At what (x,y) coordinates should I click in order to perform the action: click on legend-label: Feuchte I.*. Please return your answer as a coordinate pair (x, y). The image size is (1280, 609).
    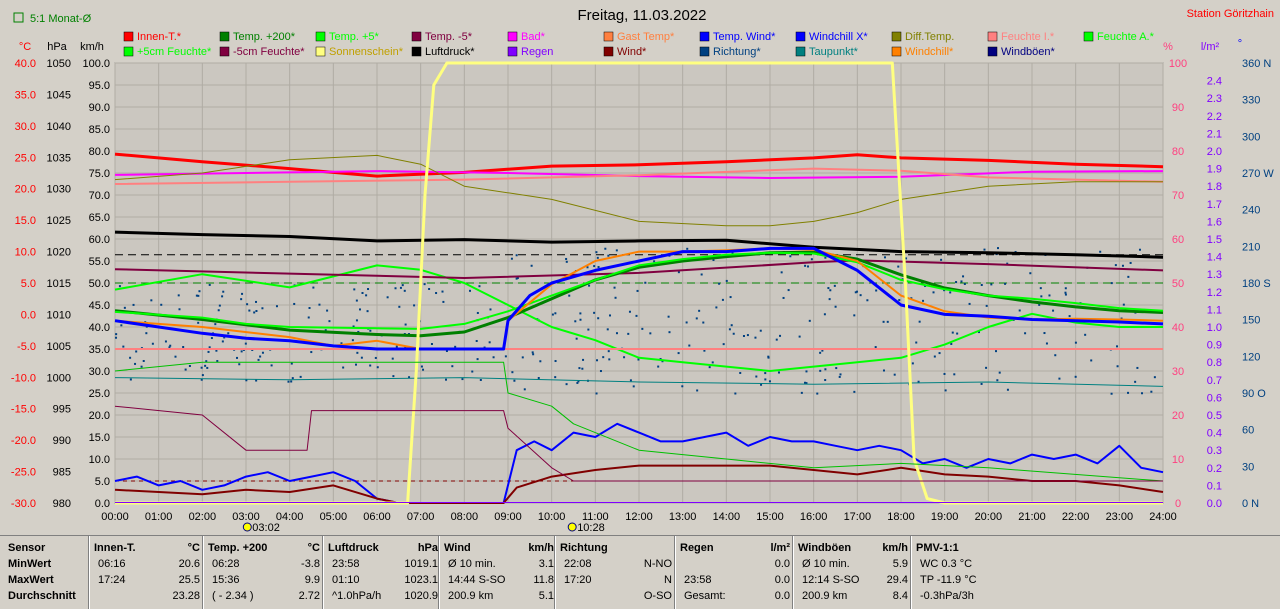
    Looking at the image, I should click on (1028, 37).